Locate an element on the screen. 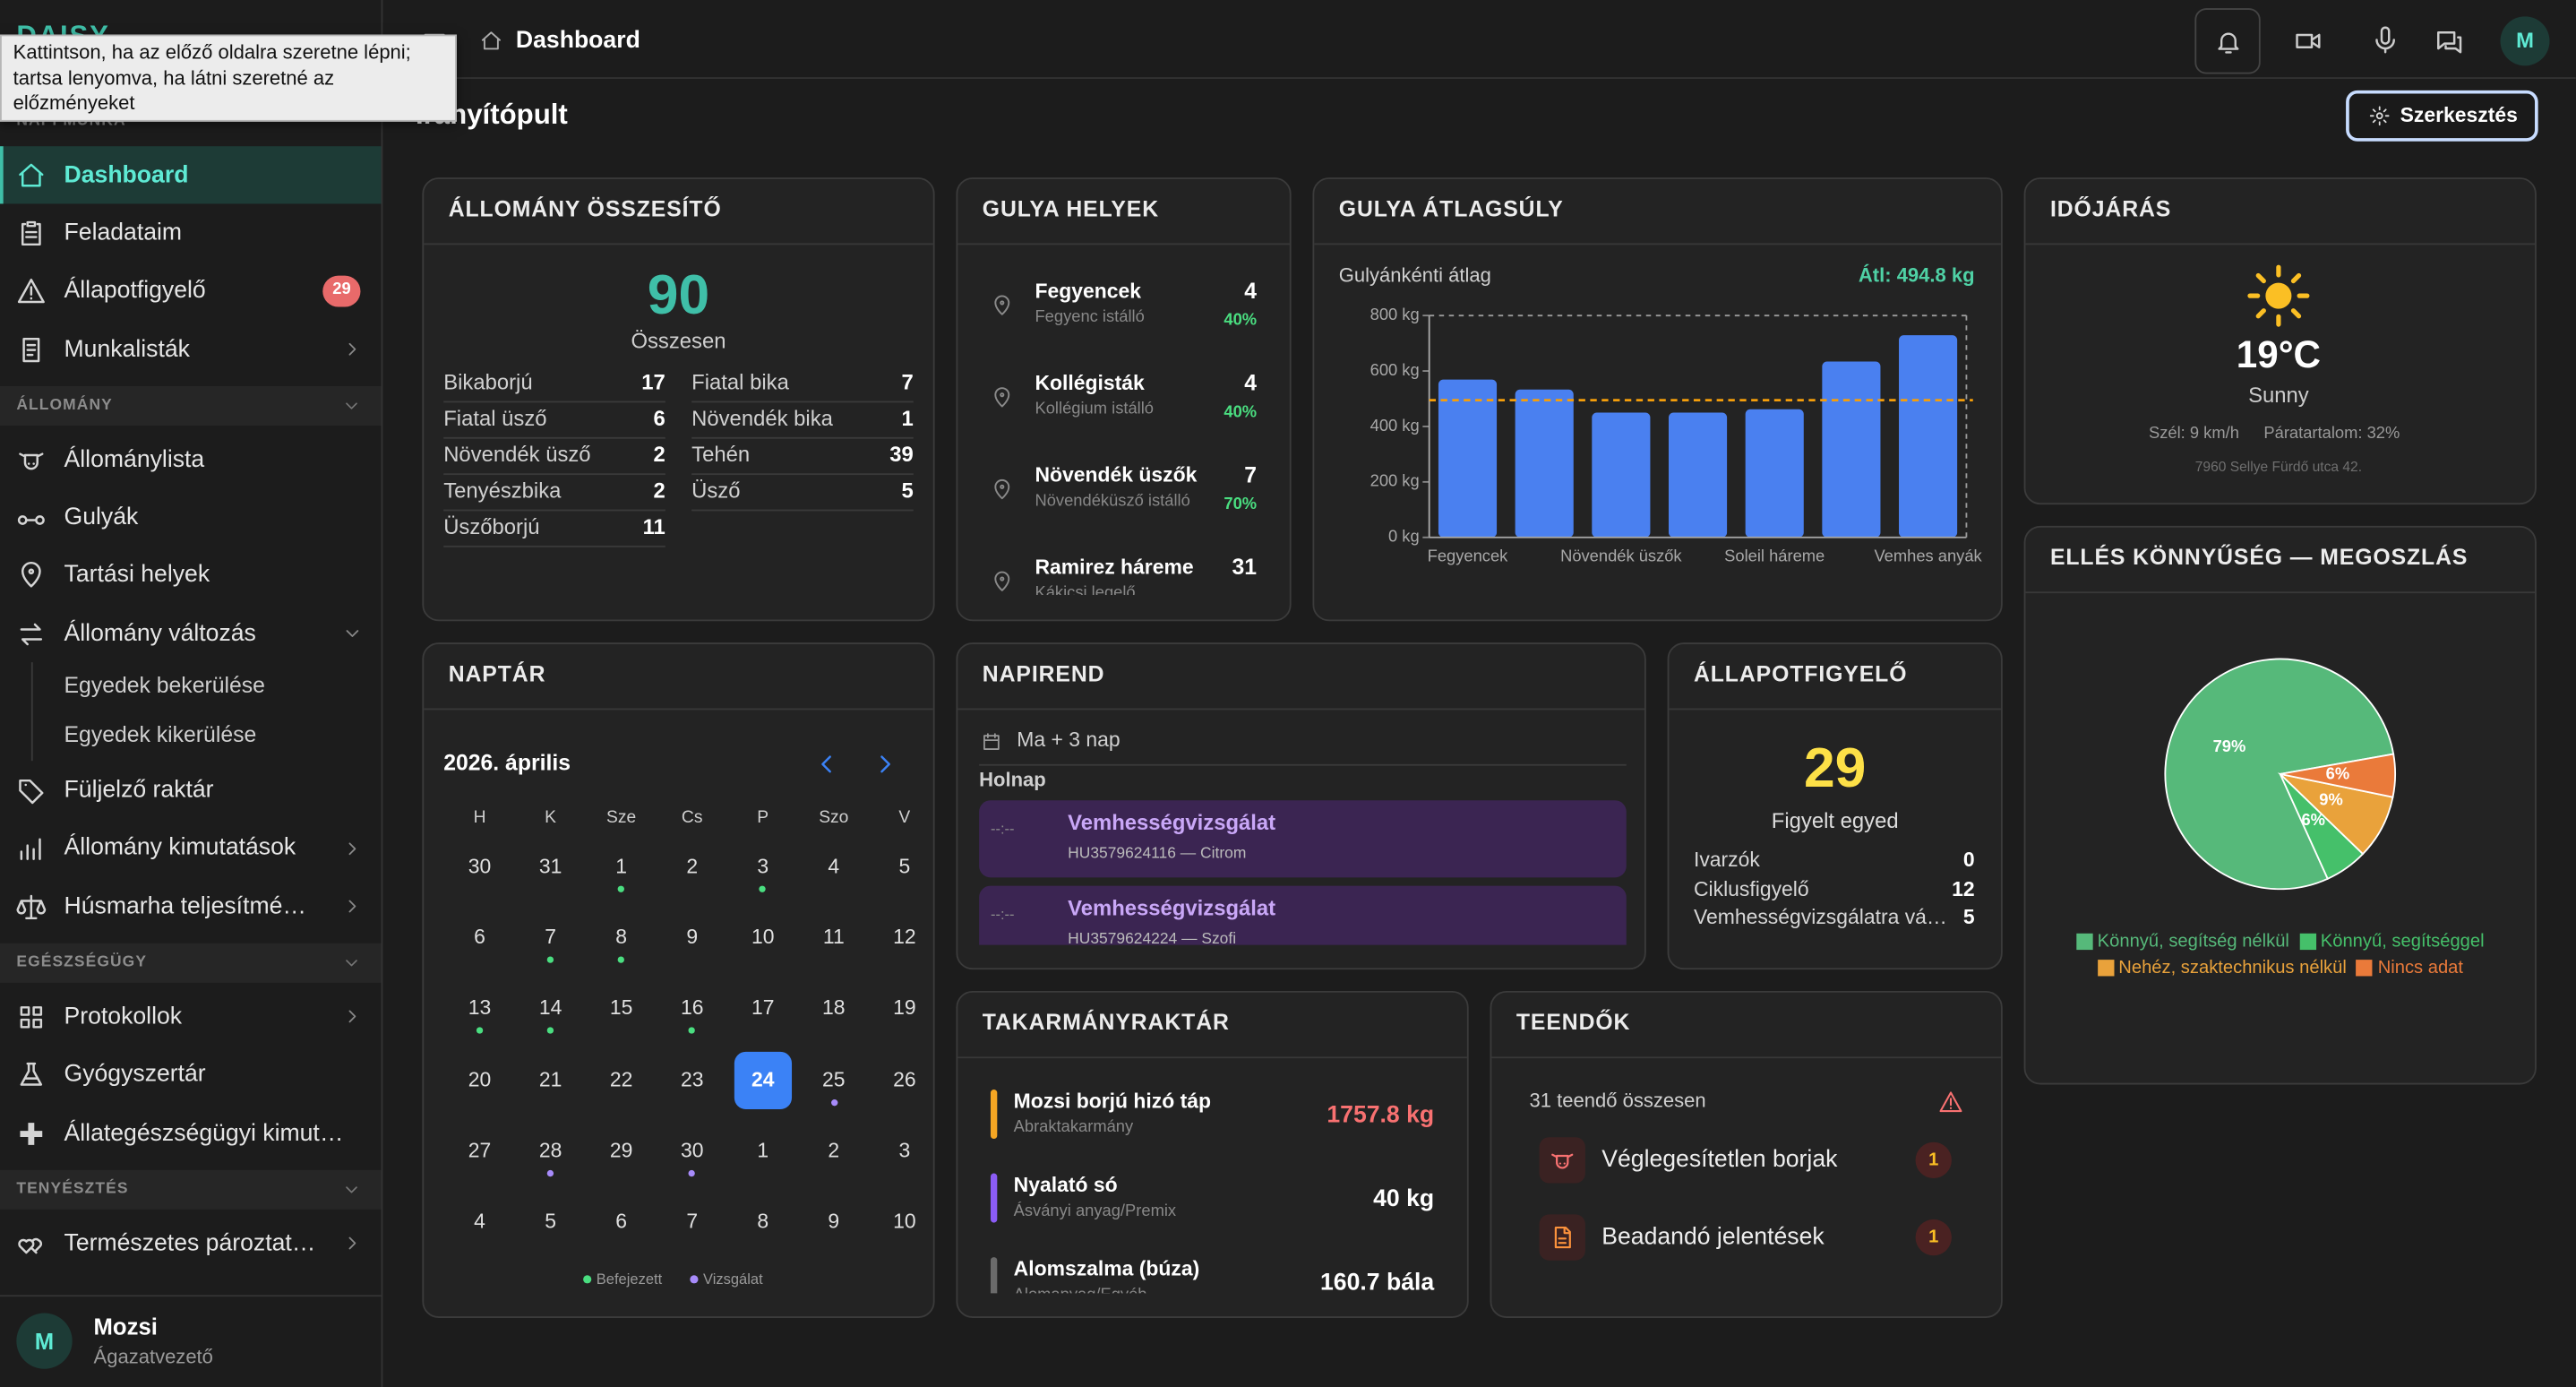 The image size is (2576, 1387). calendar-day: 16 is located at coordinates (692, 1008).